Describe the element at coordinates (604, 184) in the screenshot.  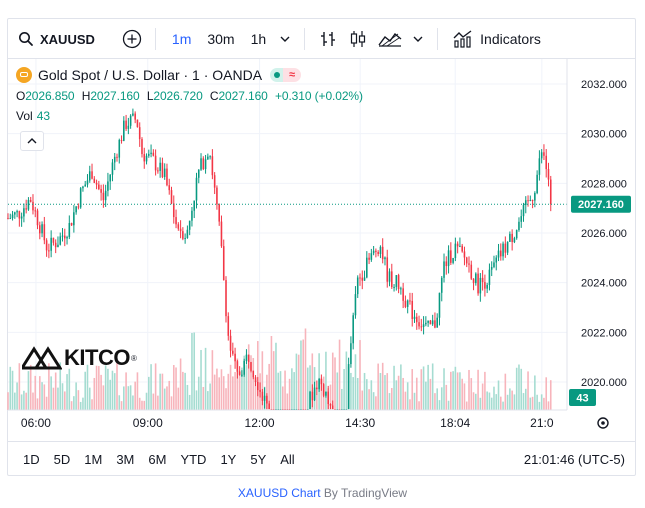
I see `price-tick-label: 2028.000` at that location.